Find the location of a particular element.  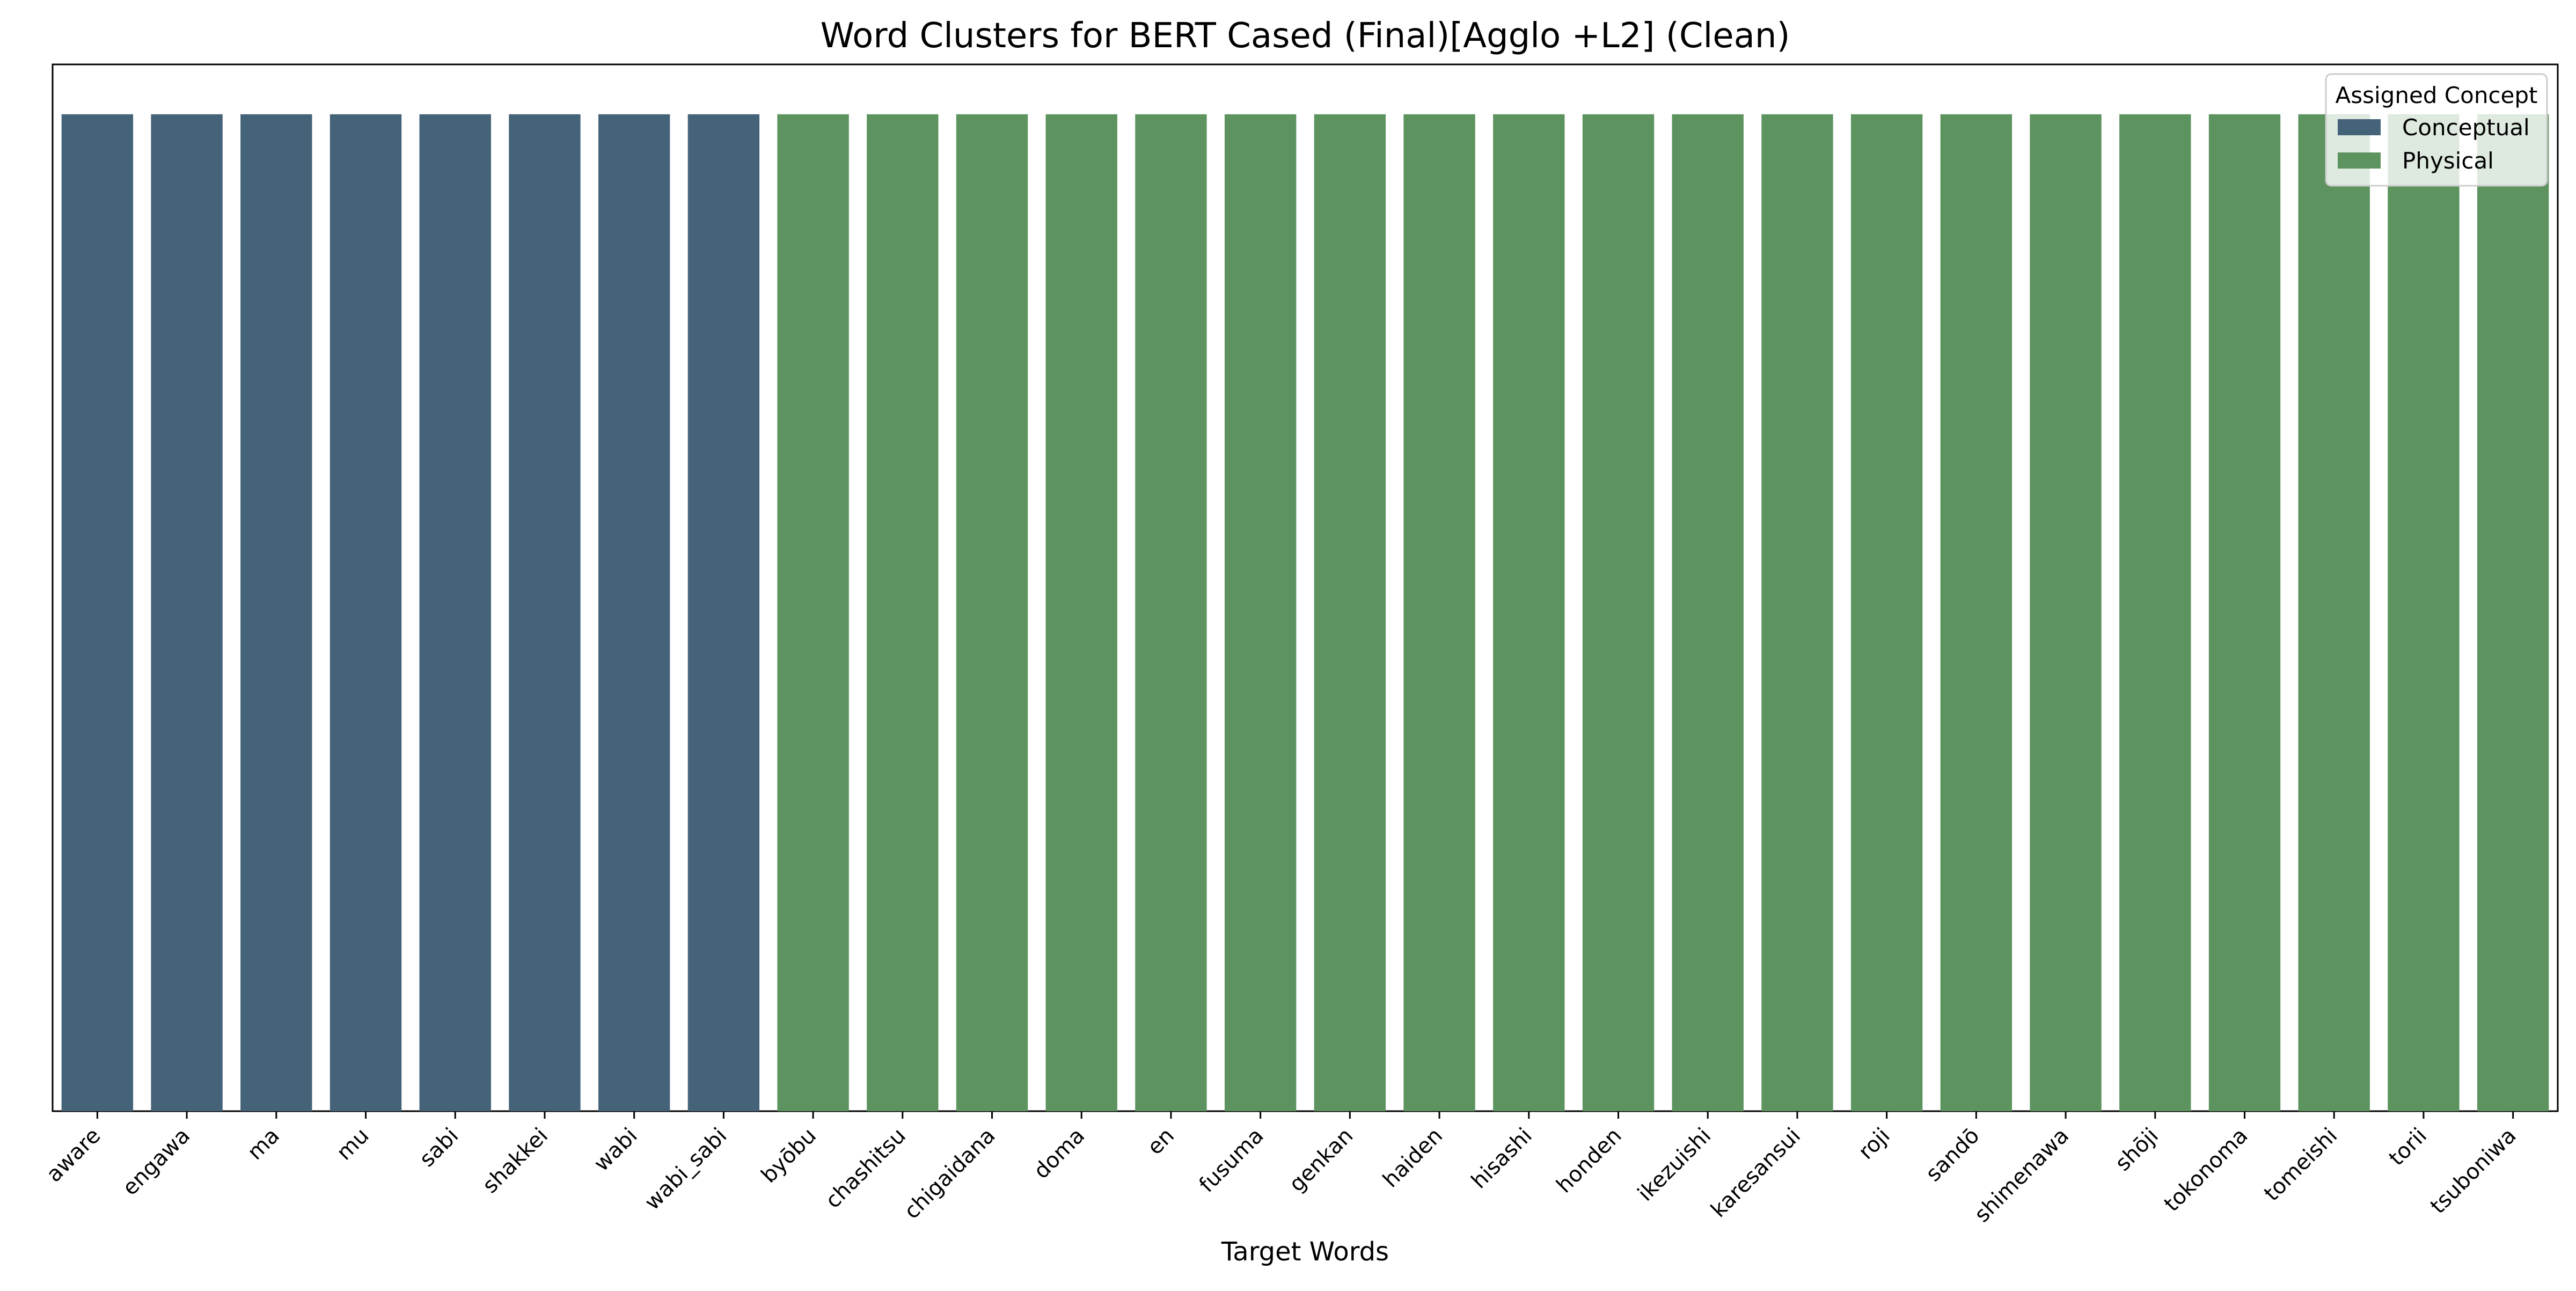

legend: Assigned Concept Conceptual Physical is located at coordinates (2436, 130).